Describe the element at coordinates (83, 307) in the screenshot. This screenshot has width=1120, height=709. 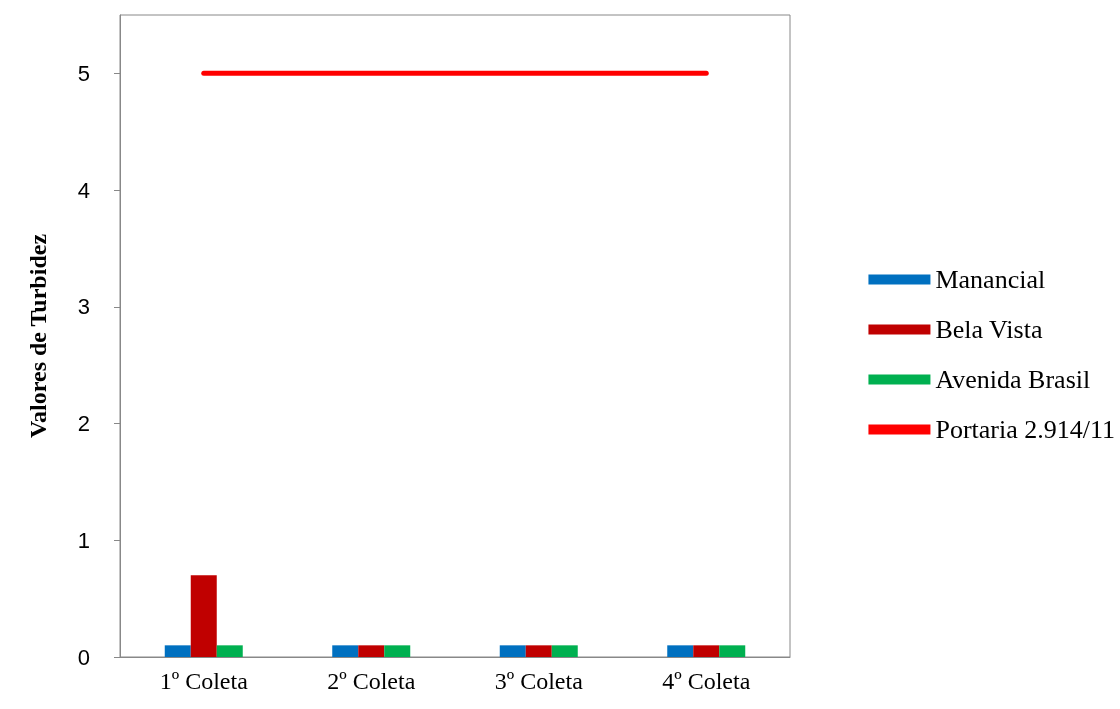
I see `y-tick-label: 3` at that location.